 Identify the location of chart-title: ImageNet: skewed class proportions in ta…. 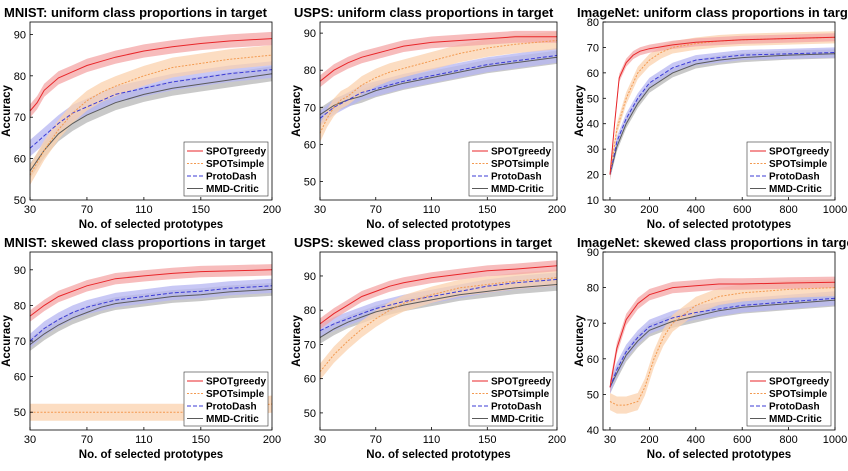
(712, 242).